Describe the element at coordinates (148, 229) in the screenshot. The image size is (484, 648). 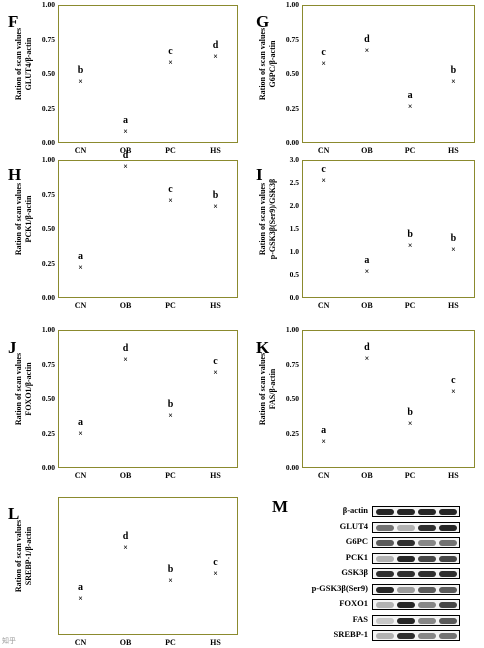
I see `plot-frame-H` at that location.